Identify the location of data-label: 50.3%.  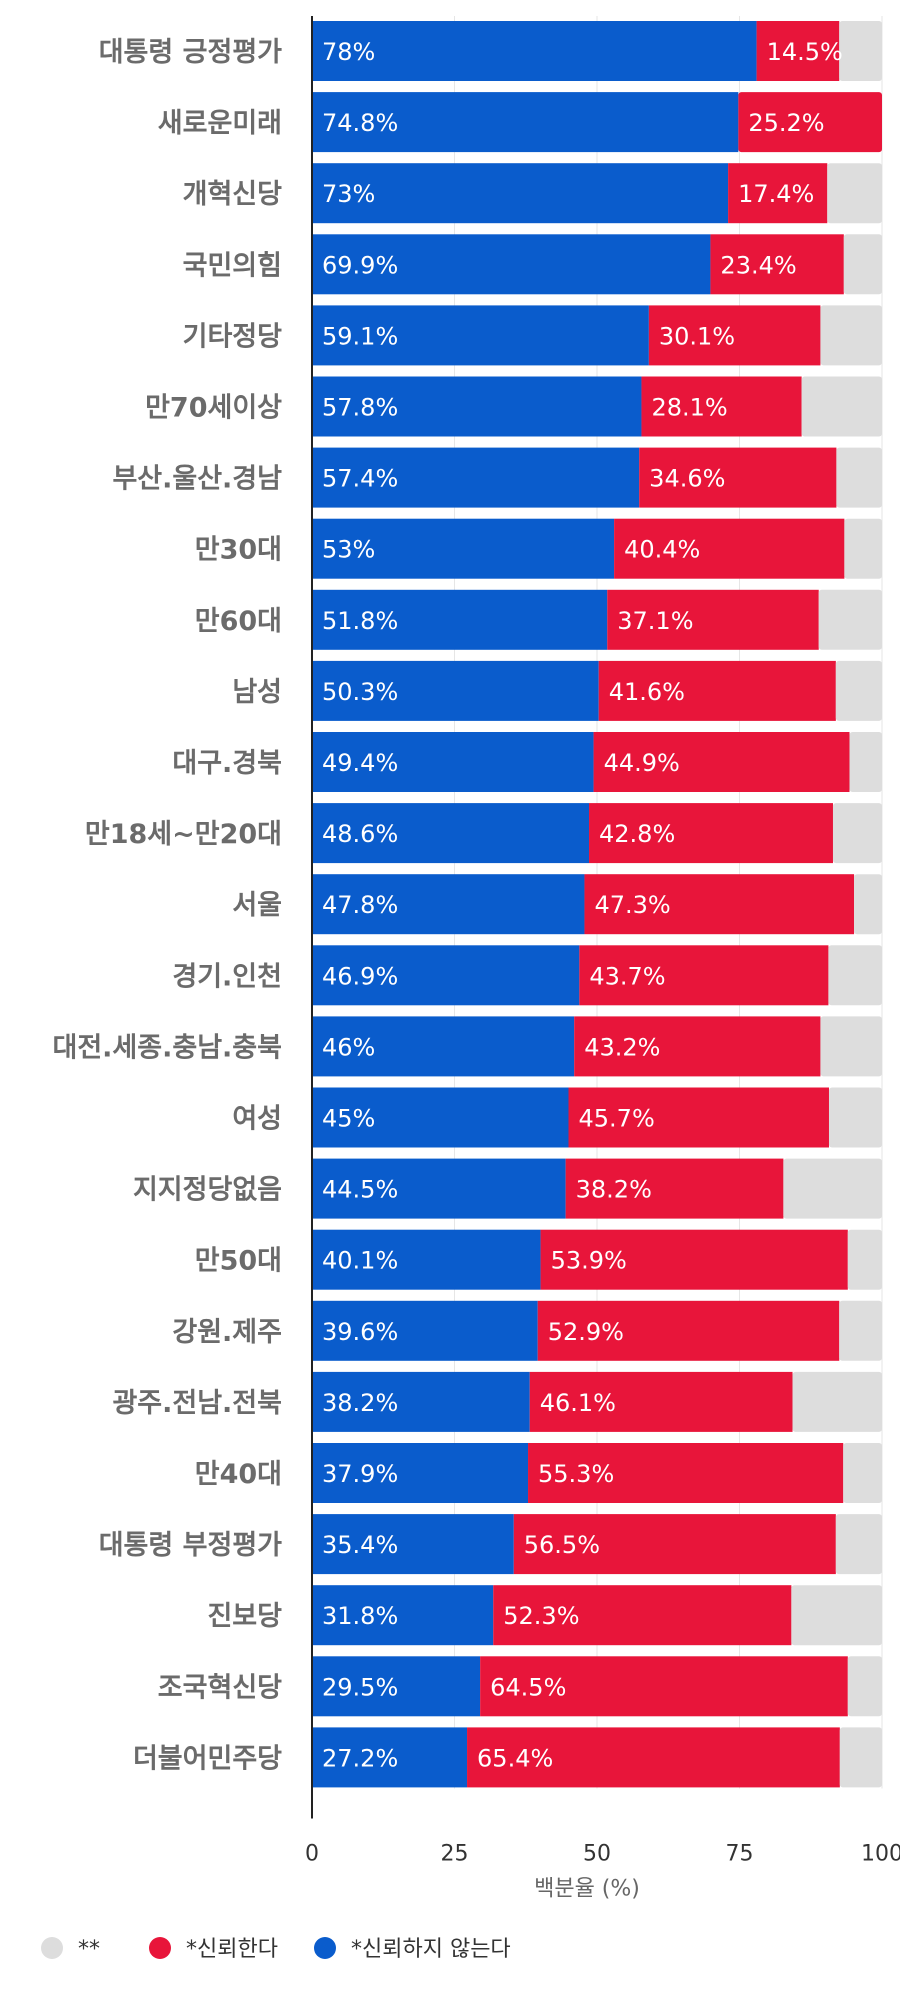
(360, 692).